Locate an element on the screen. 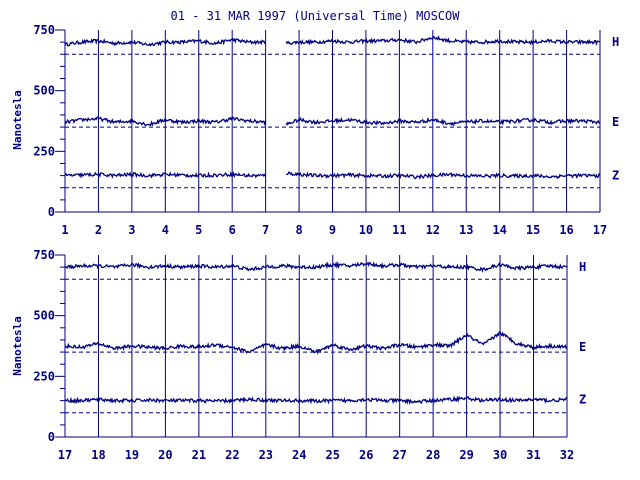 Image resolution: width=640 pixels, height=480 pixels. x-tick-label: 19 is located at coordinates (132, 455).